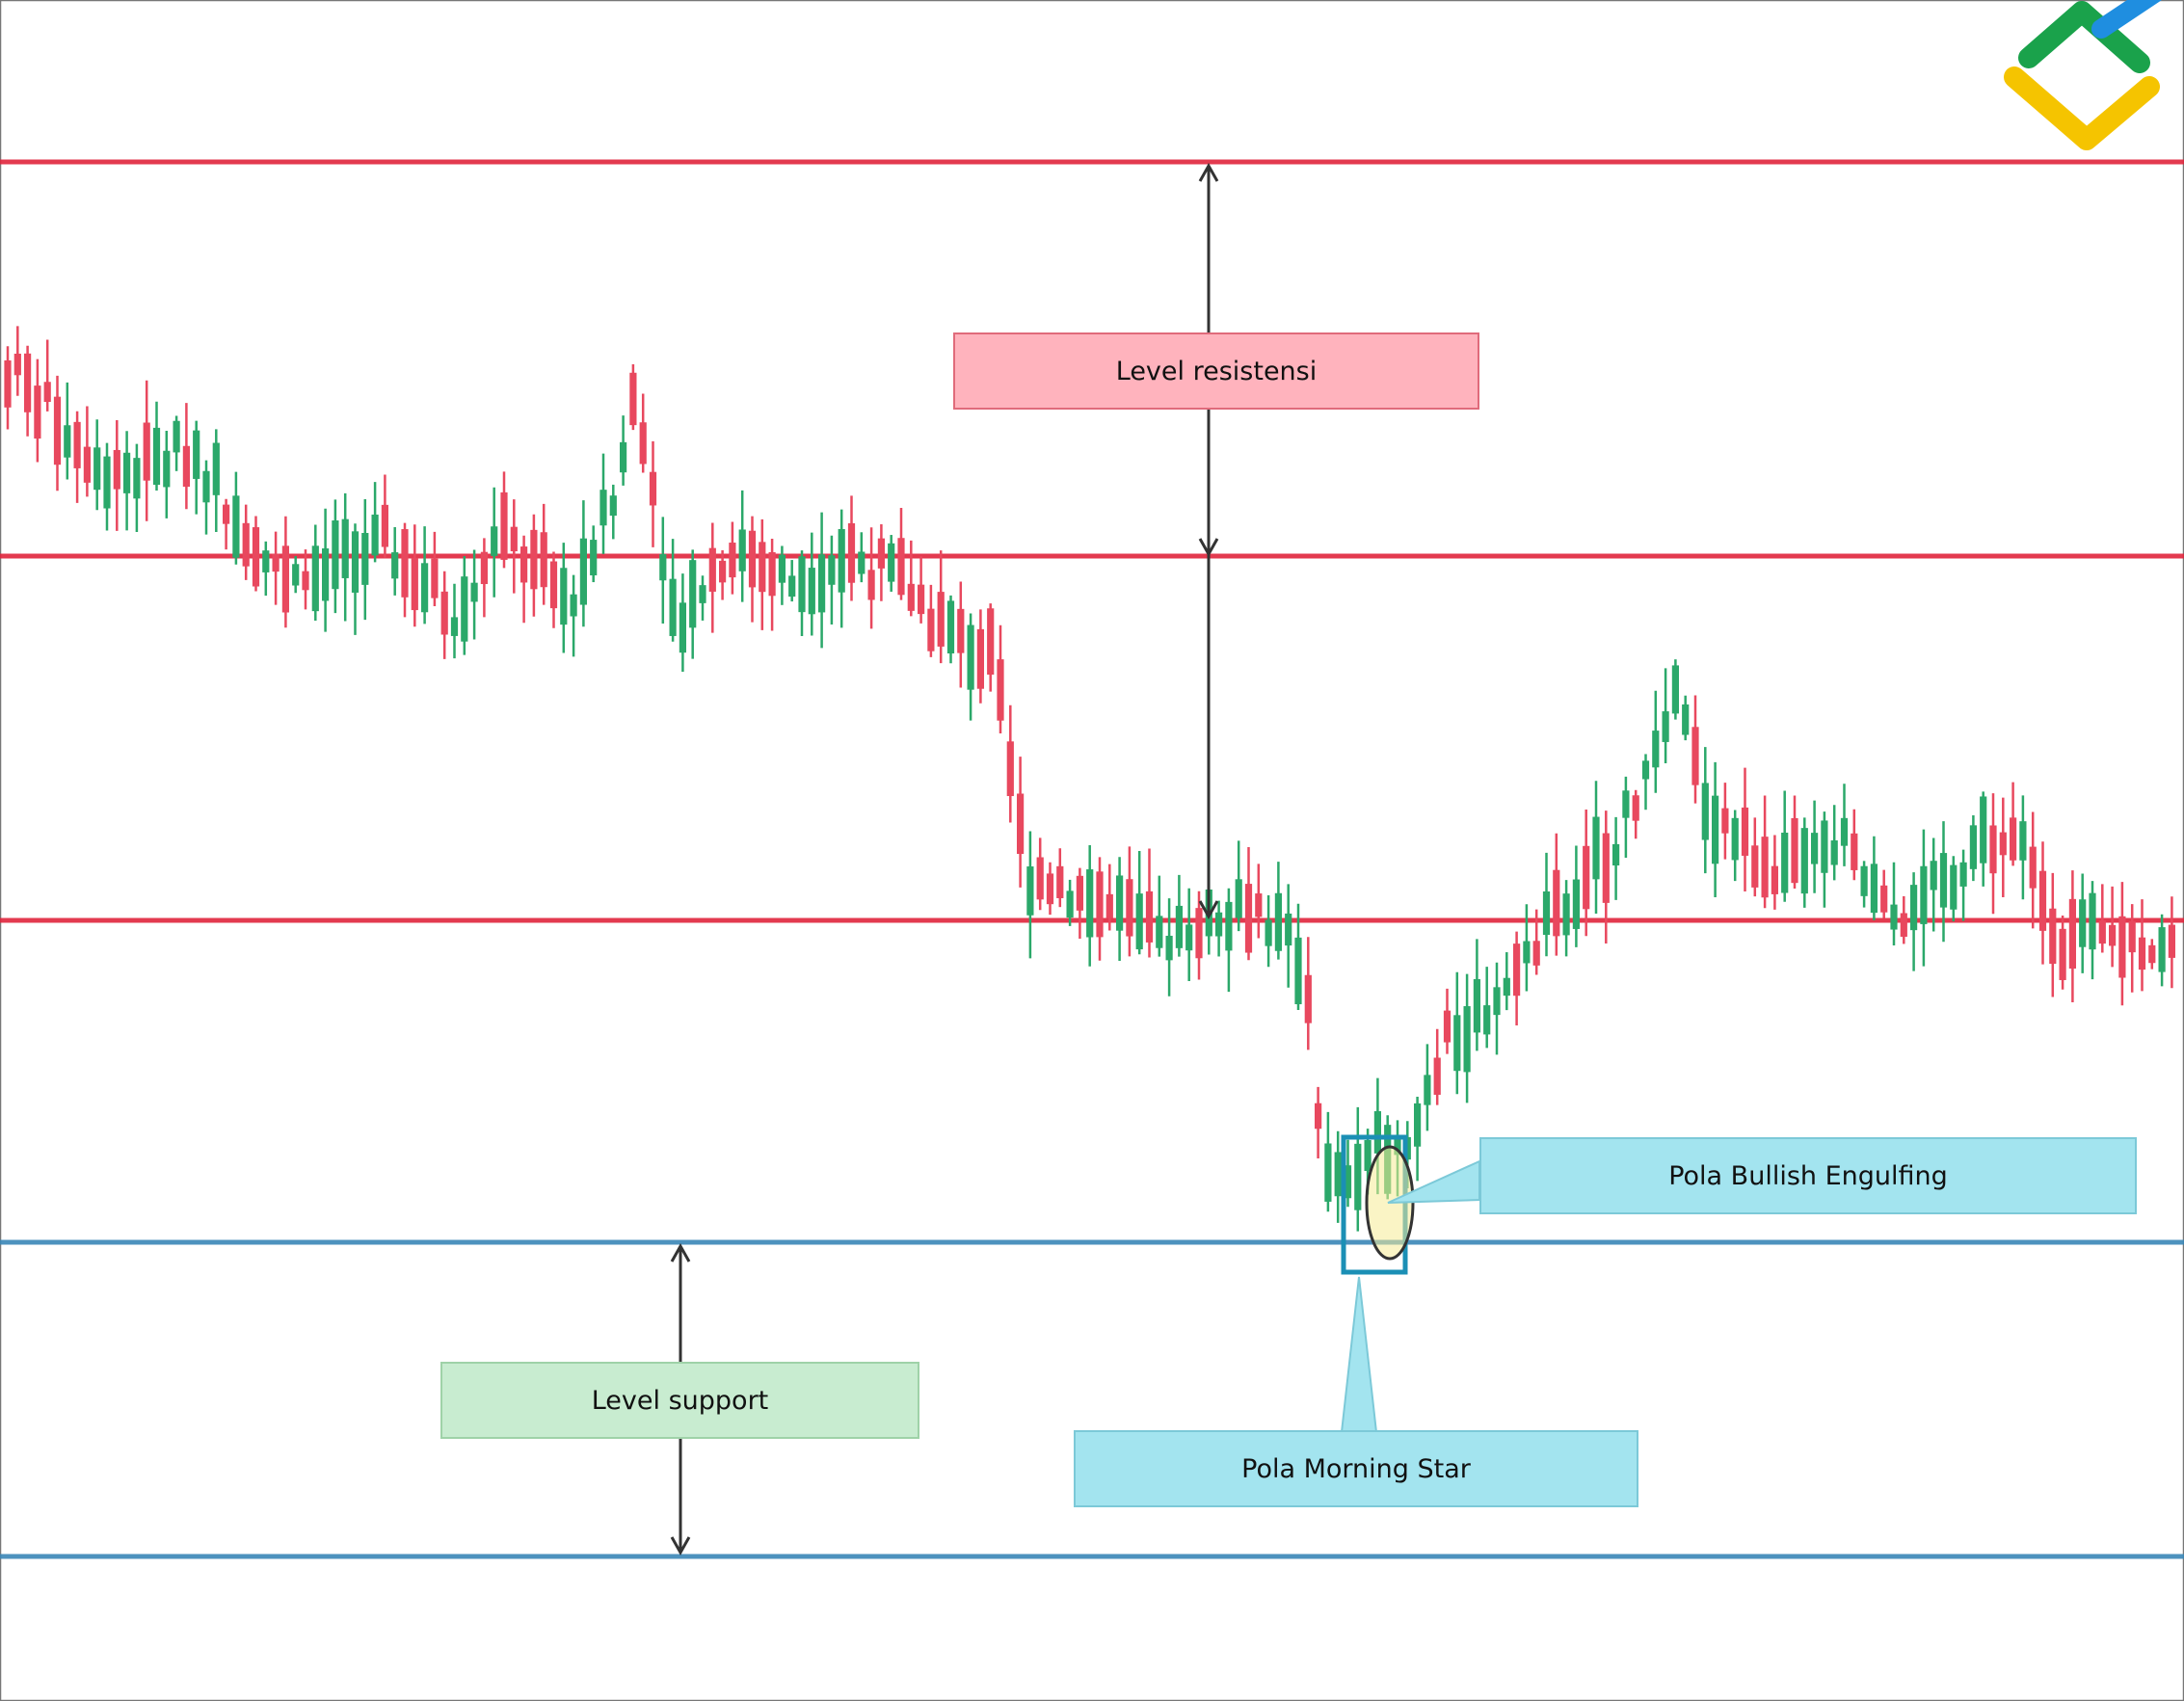 The height and width of the screenshot is (1701, 2184). What do you see at coordinates (1356, 1468) in the screenshot?
I see `morning-star-label: Pola Morning Star` at bounding box center [1356, 1468].